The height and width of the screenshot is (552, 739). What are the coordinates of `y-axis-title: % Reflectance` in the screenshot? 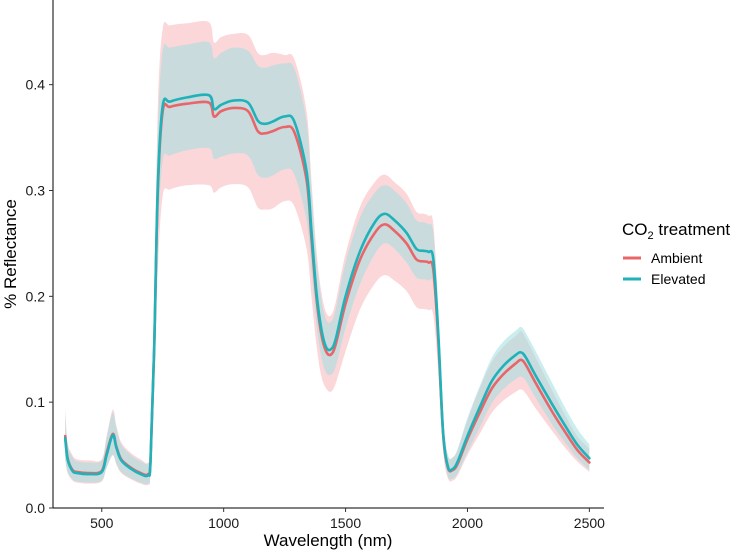 It's located at (10, 254).